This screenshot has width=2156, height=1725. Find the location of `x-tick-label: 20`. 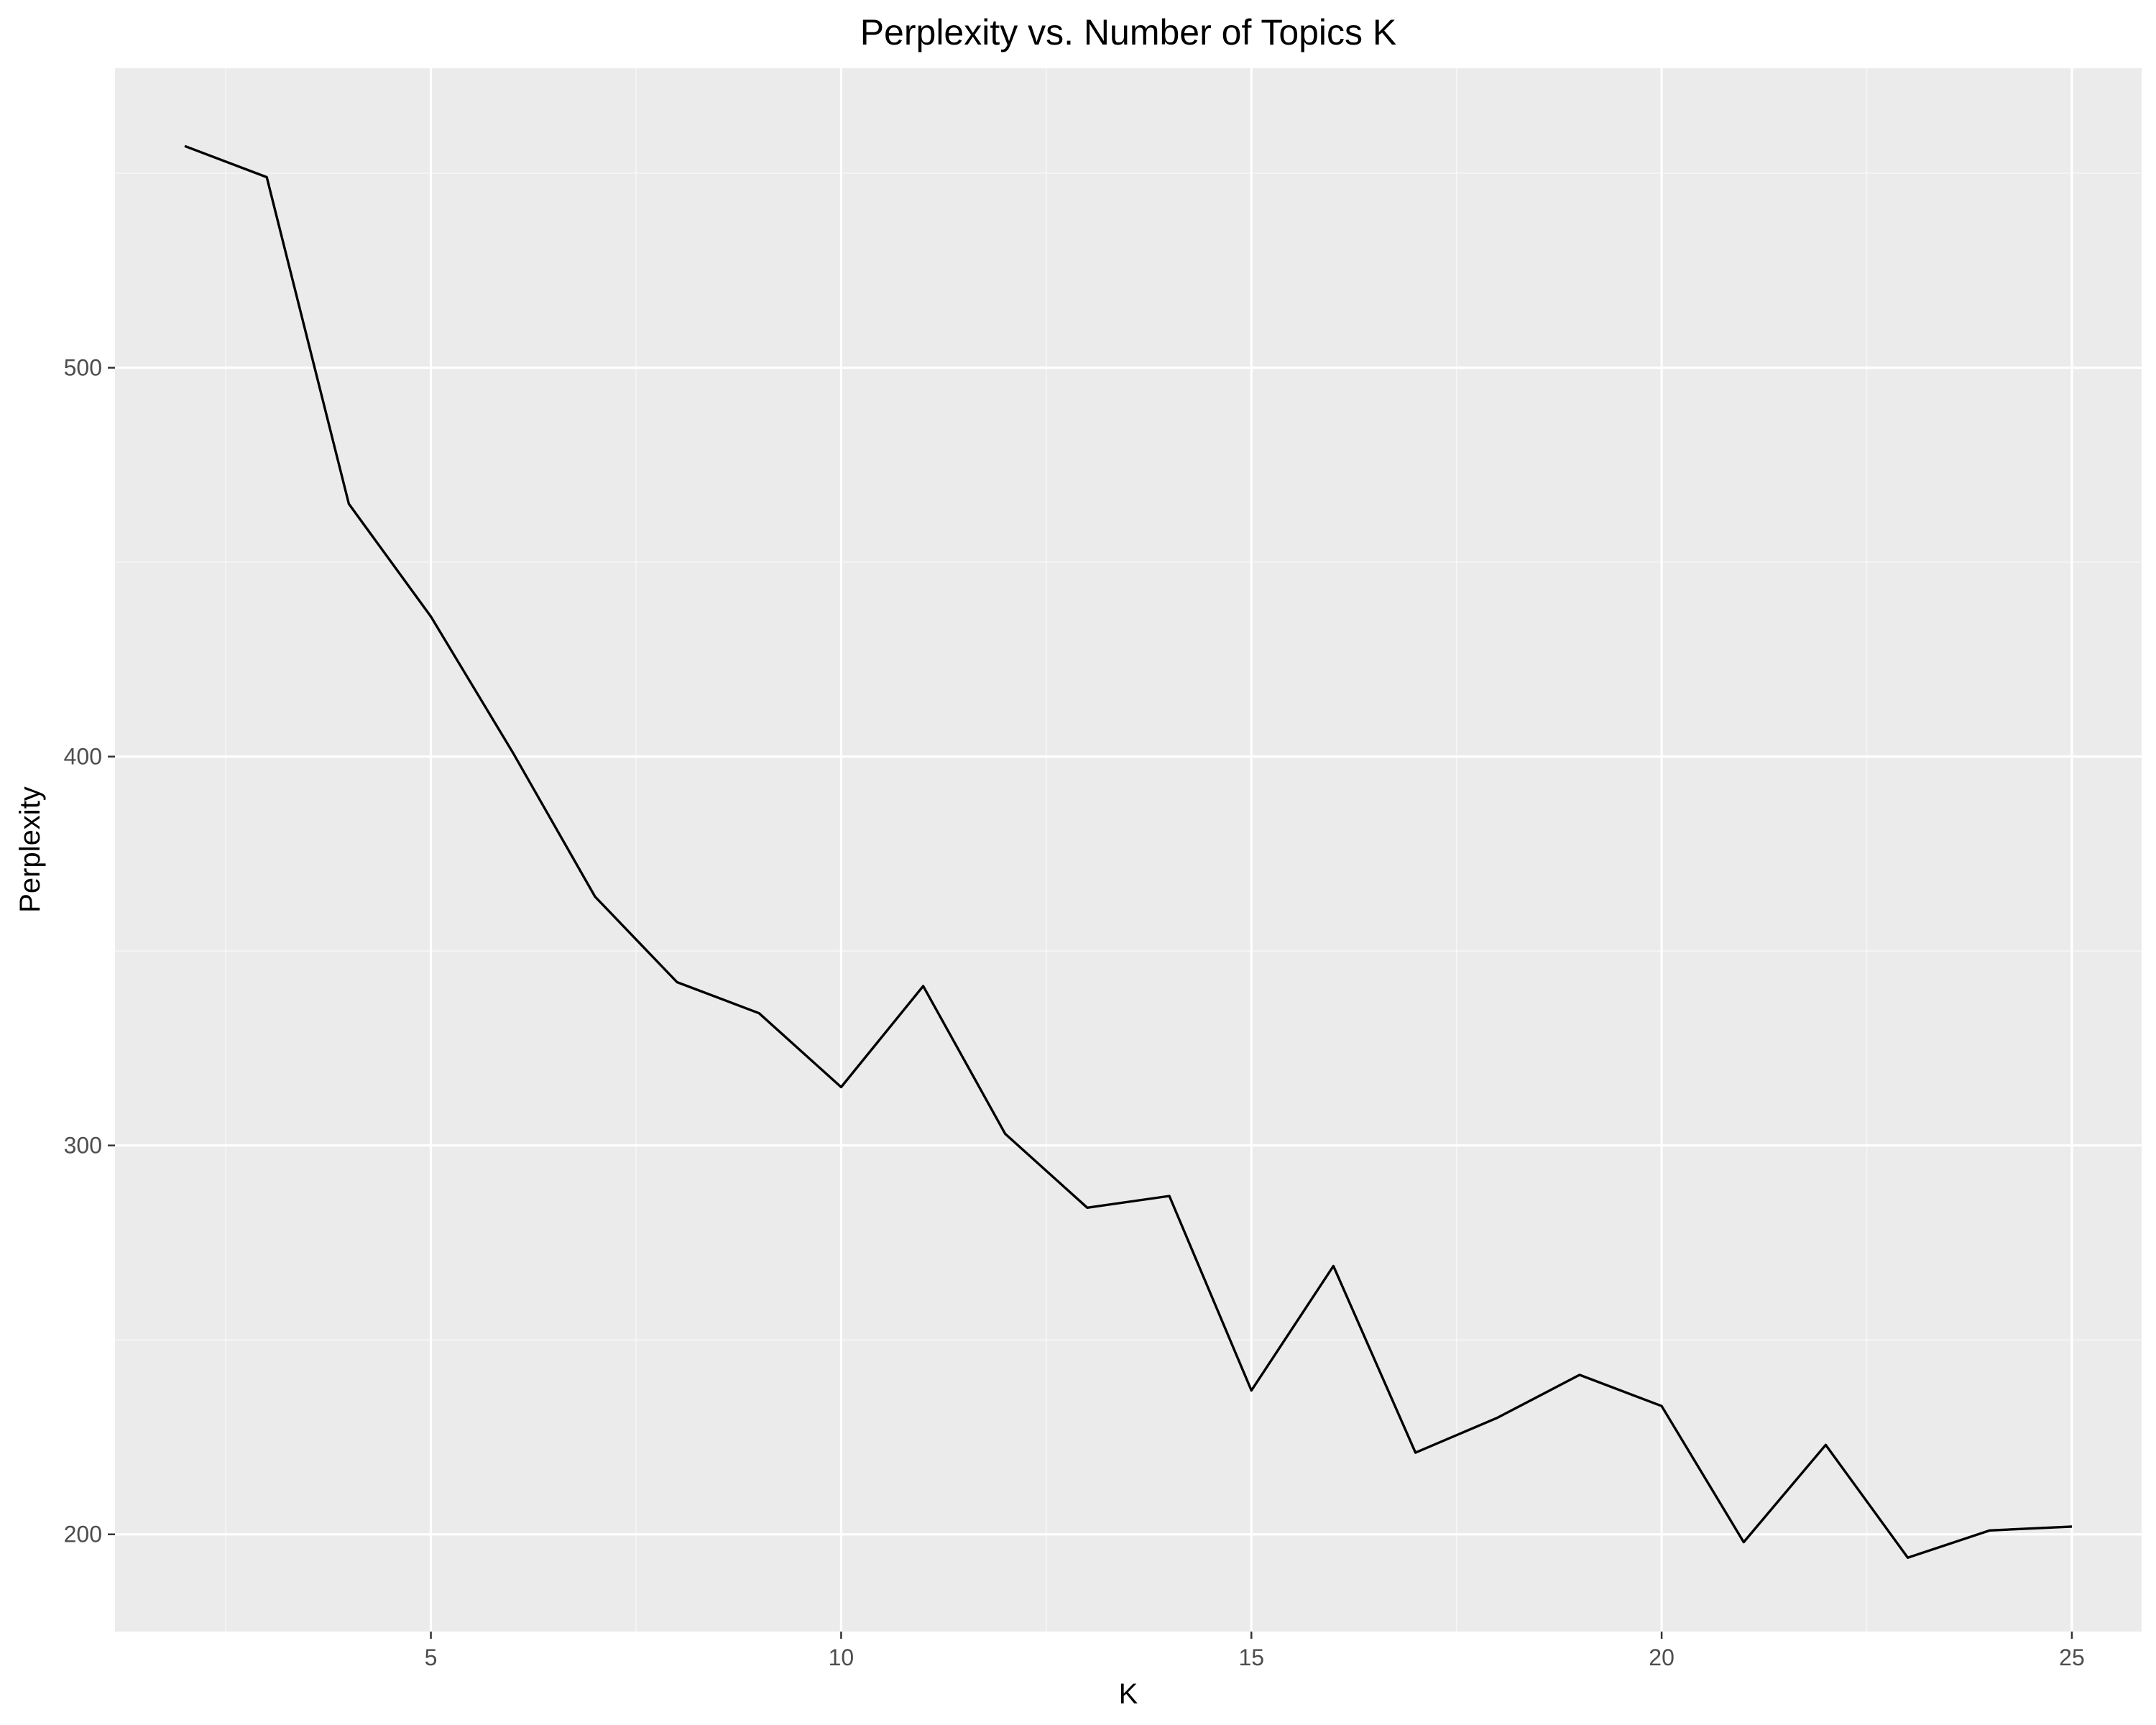

x-tick-label: 20 is located at coordinates (1661, 1657).